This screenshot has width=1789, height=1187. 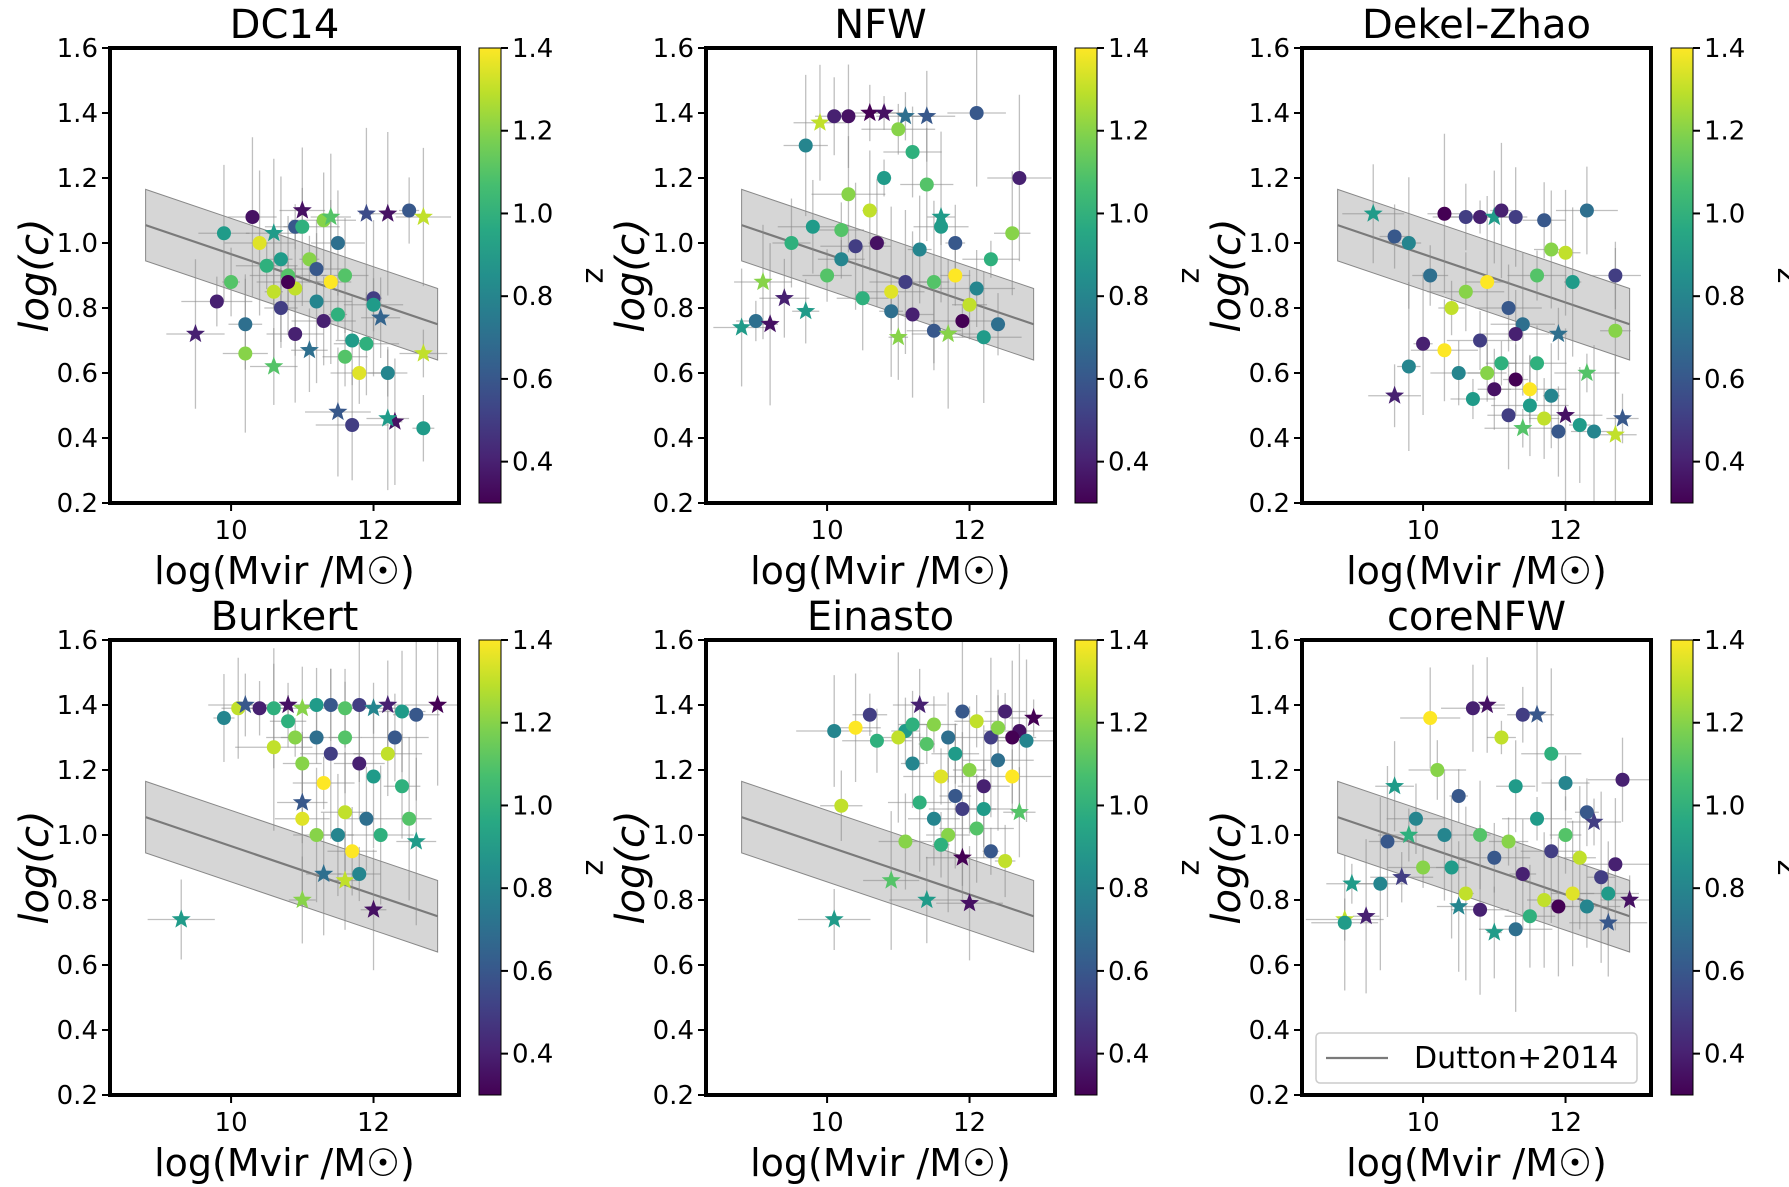 I want to click on y-tick-label: 1.6, so click(x=1269, y=641).